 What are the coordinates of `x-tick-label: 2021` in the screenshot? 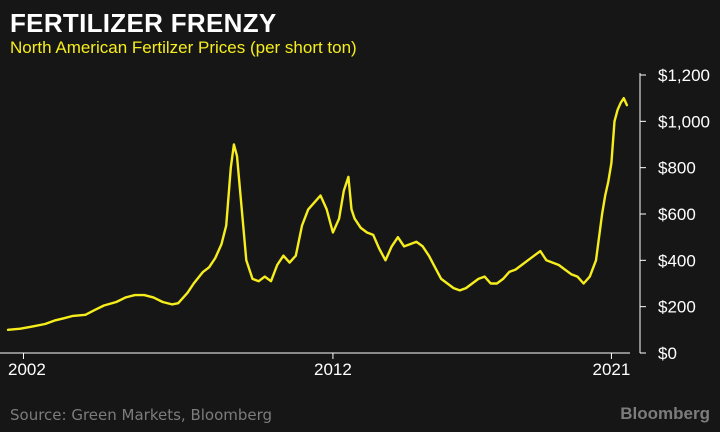 It's located at (612, 369).